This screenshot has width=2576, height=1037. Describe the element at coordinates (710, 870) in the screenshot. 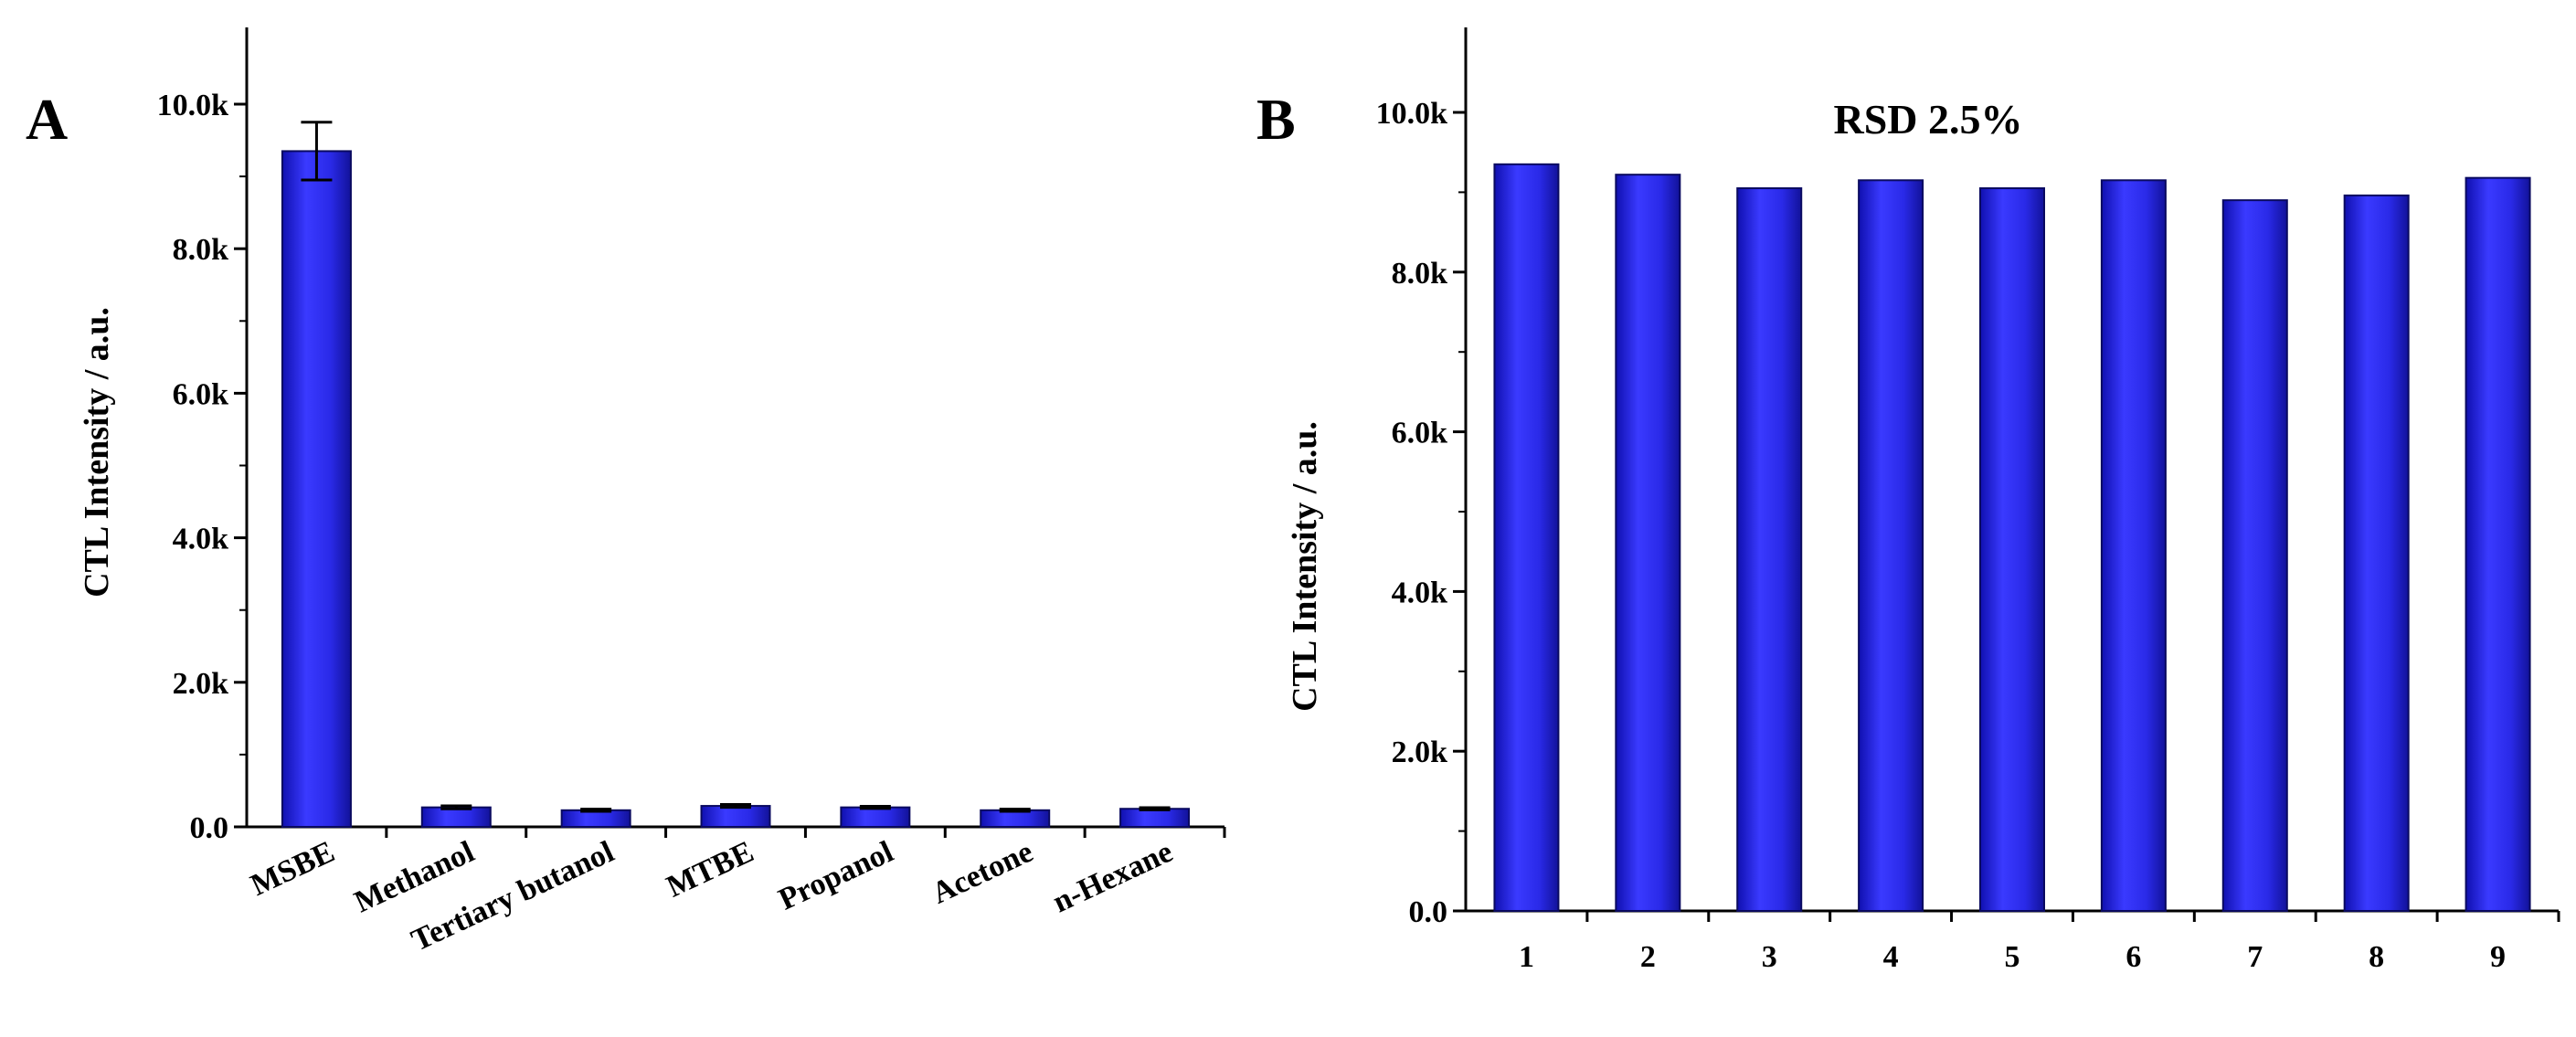

I see `x-category-label: MTBE` at that location.